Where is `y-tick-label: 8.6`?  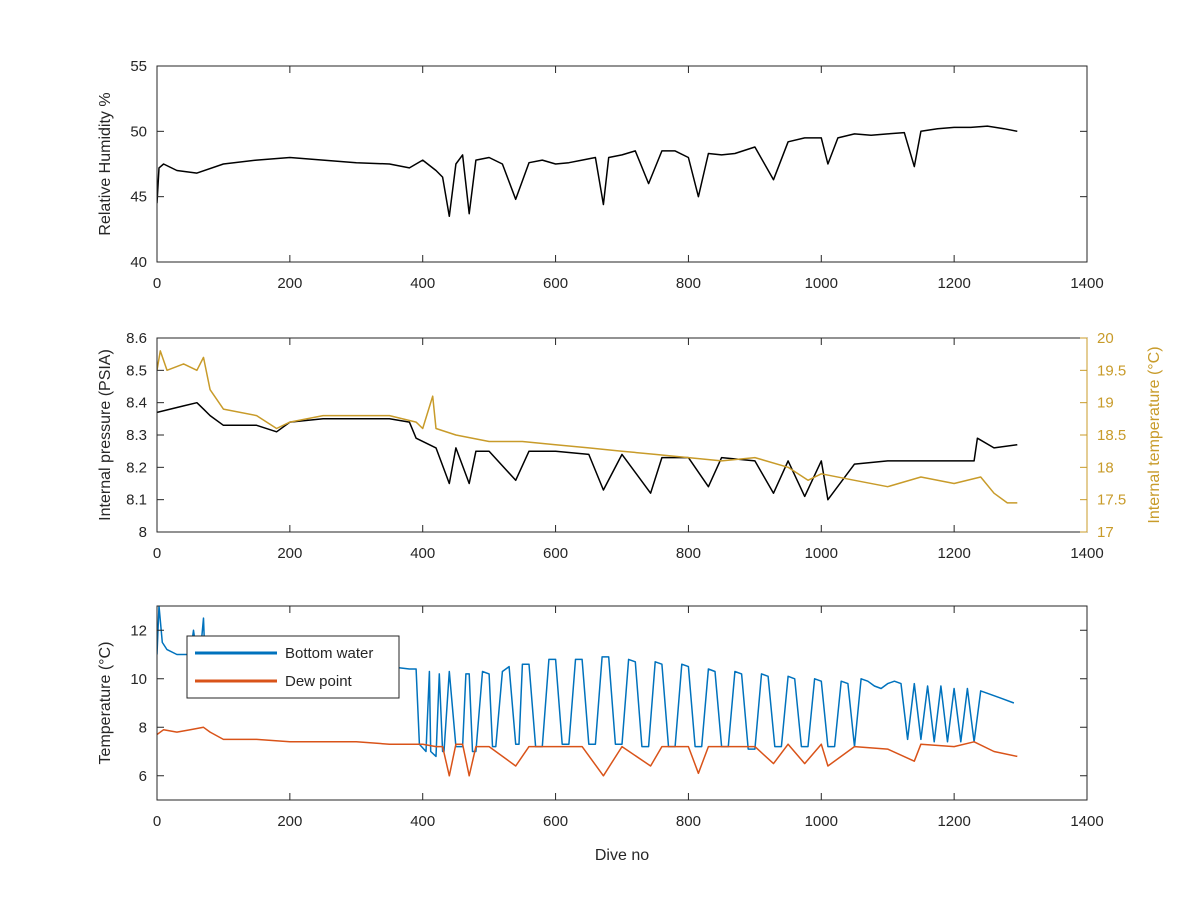 y-tick-label: 8.6 is located at coordinates (136, 338).